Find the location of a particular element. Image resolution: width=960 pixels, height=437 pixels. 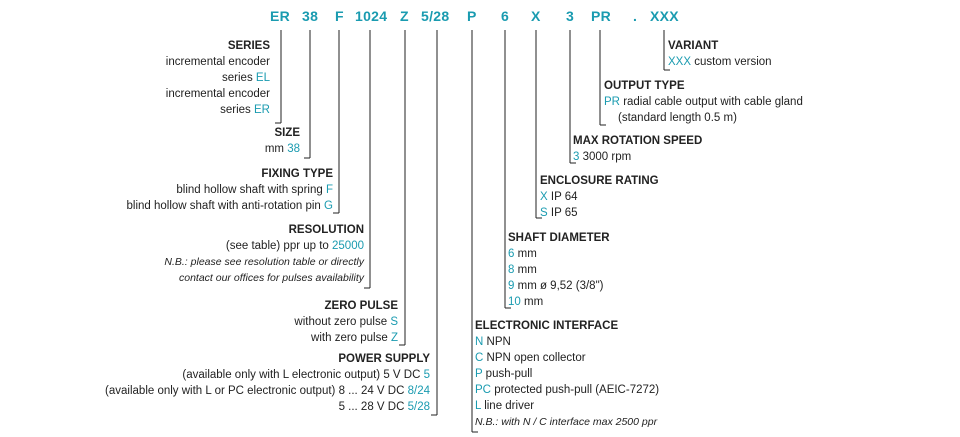

interface-option-4: PC protected push-pull (AEIC-7272) is located at coordinates (567, 390).